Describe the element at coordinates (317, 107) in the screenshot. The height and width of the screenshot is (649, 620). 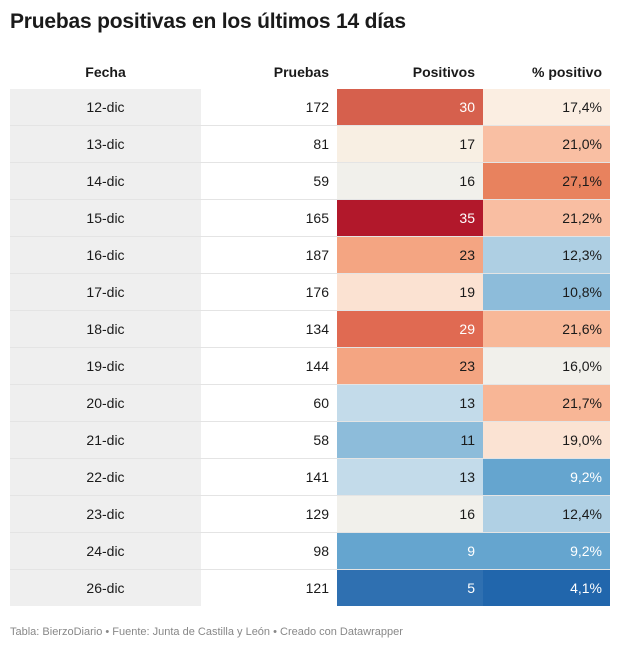
I see `cell-pruebas: 172` at that location.